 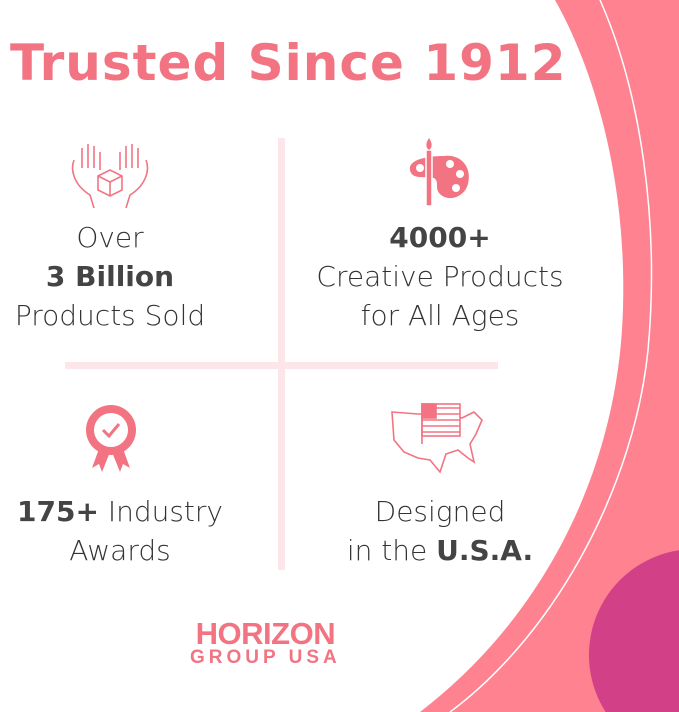 What do you see at coordinates (120, 531) in the screenshot?
I see `stat-industry-awards: 175+ Industry Awards` at bounding box center [120, 531].